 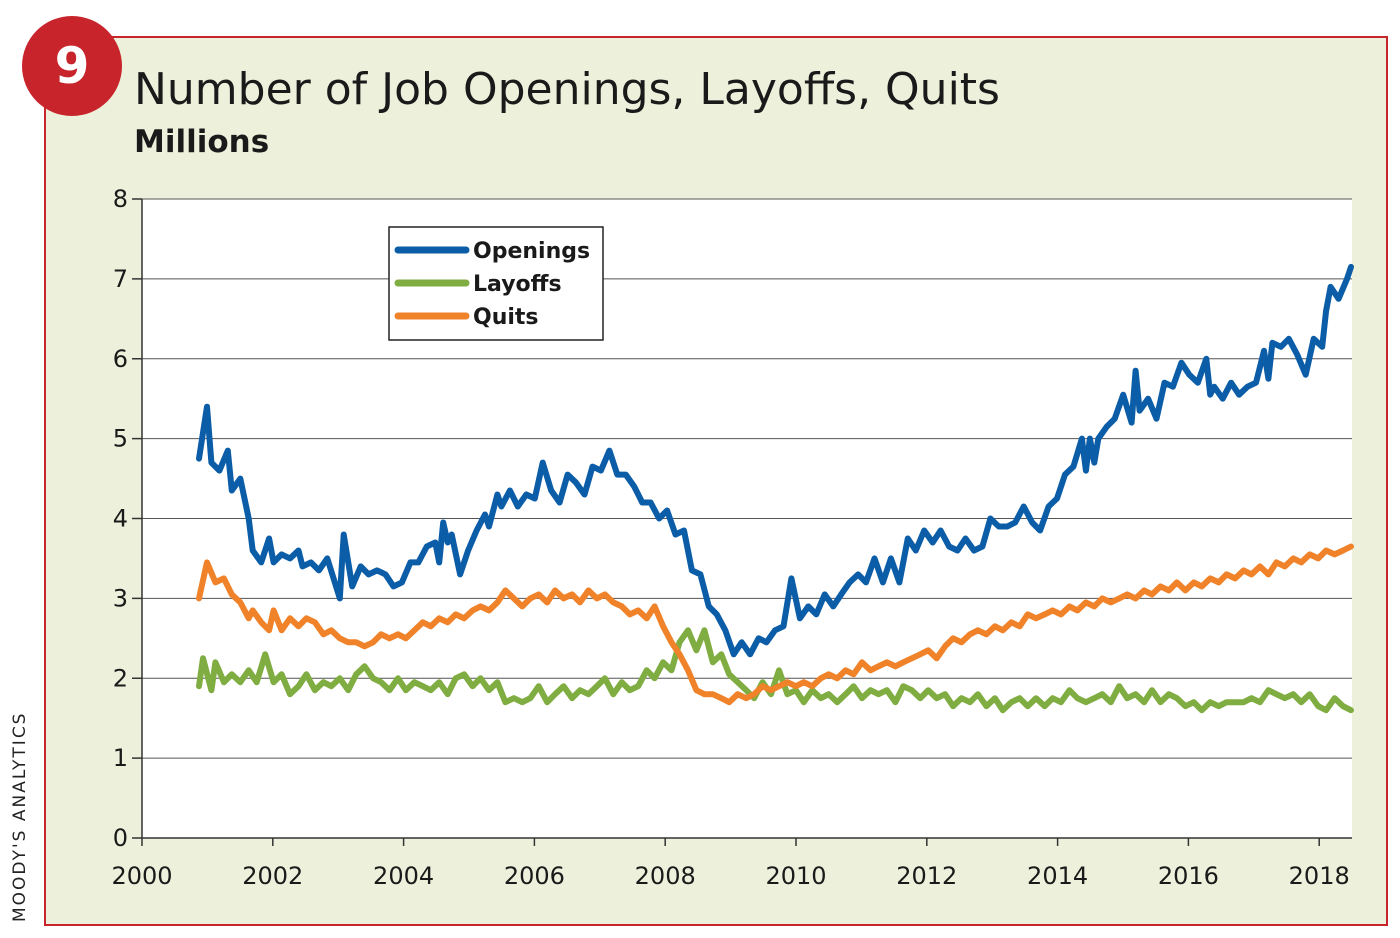 I want to click on x-tick-label-2002: 2002, so click(x=272, y=876).